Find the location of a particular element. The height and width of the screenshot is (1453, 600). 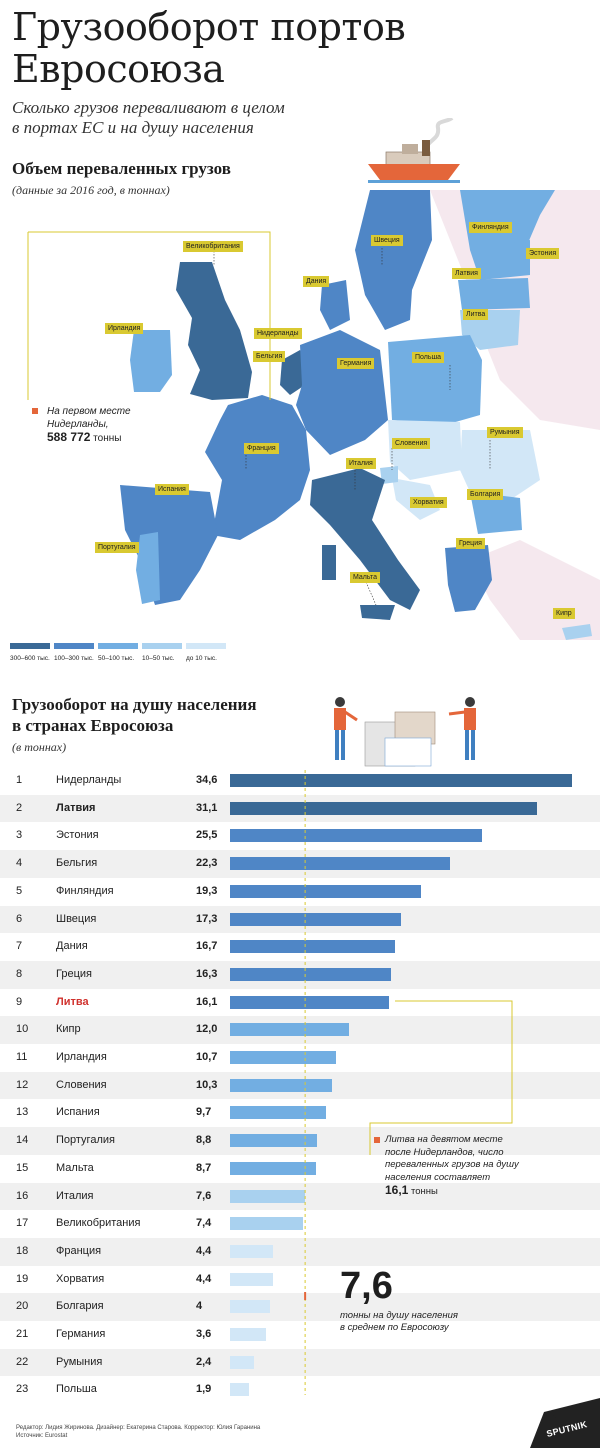

page-subtitle-line1: Сколько грузов переваливают в целом is located at coordinates (148, 107).